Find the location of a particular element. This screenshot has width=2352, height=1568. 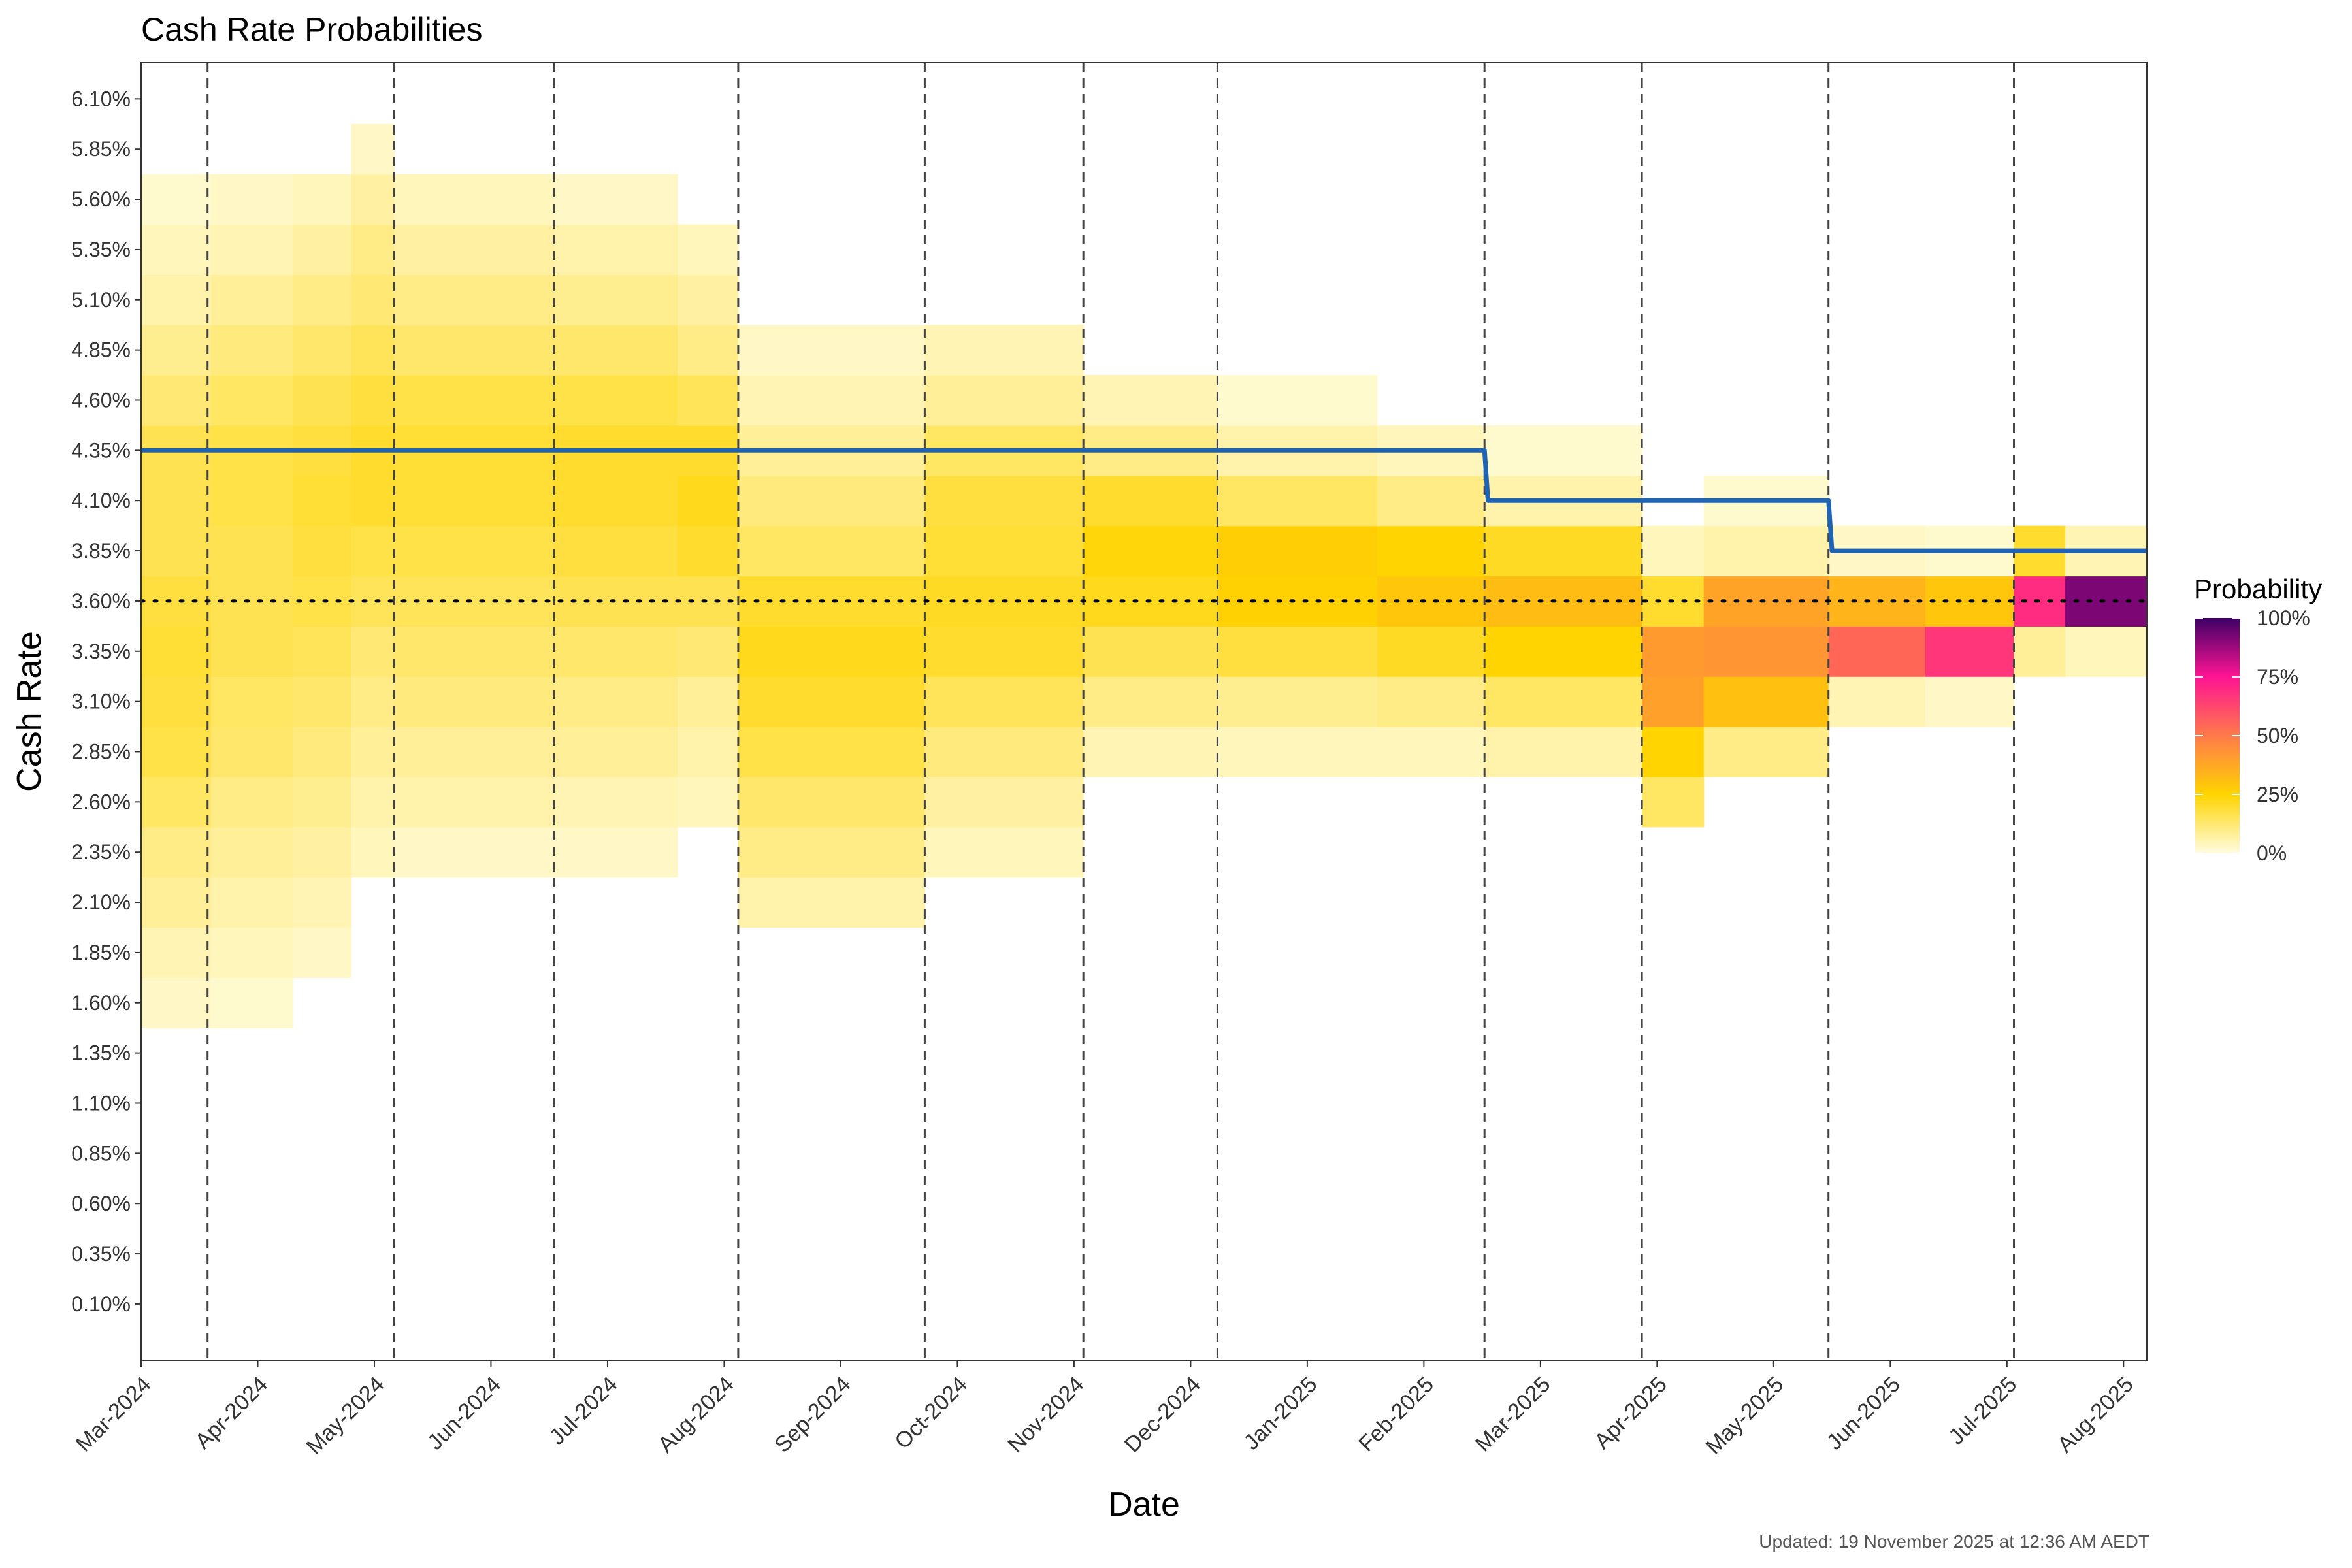

x-tick-label: Apr-2024 is located at coordinates (231, 1413).